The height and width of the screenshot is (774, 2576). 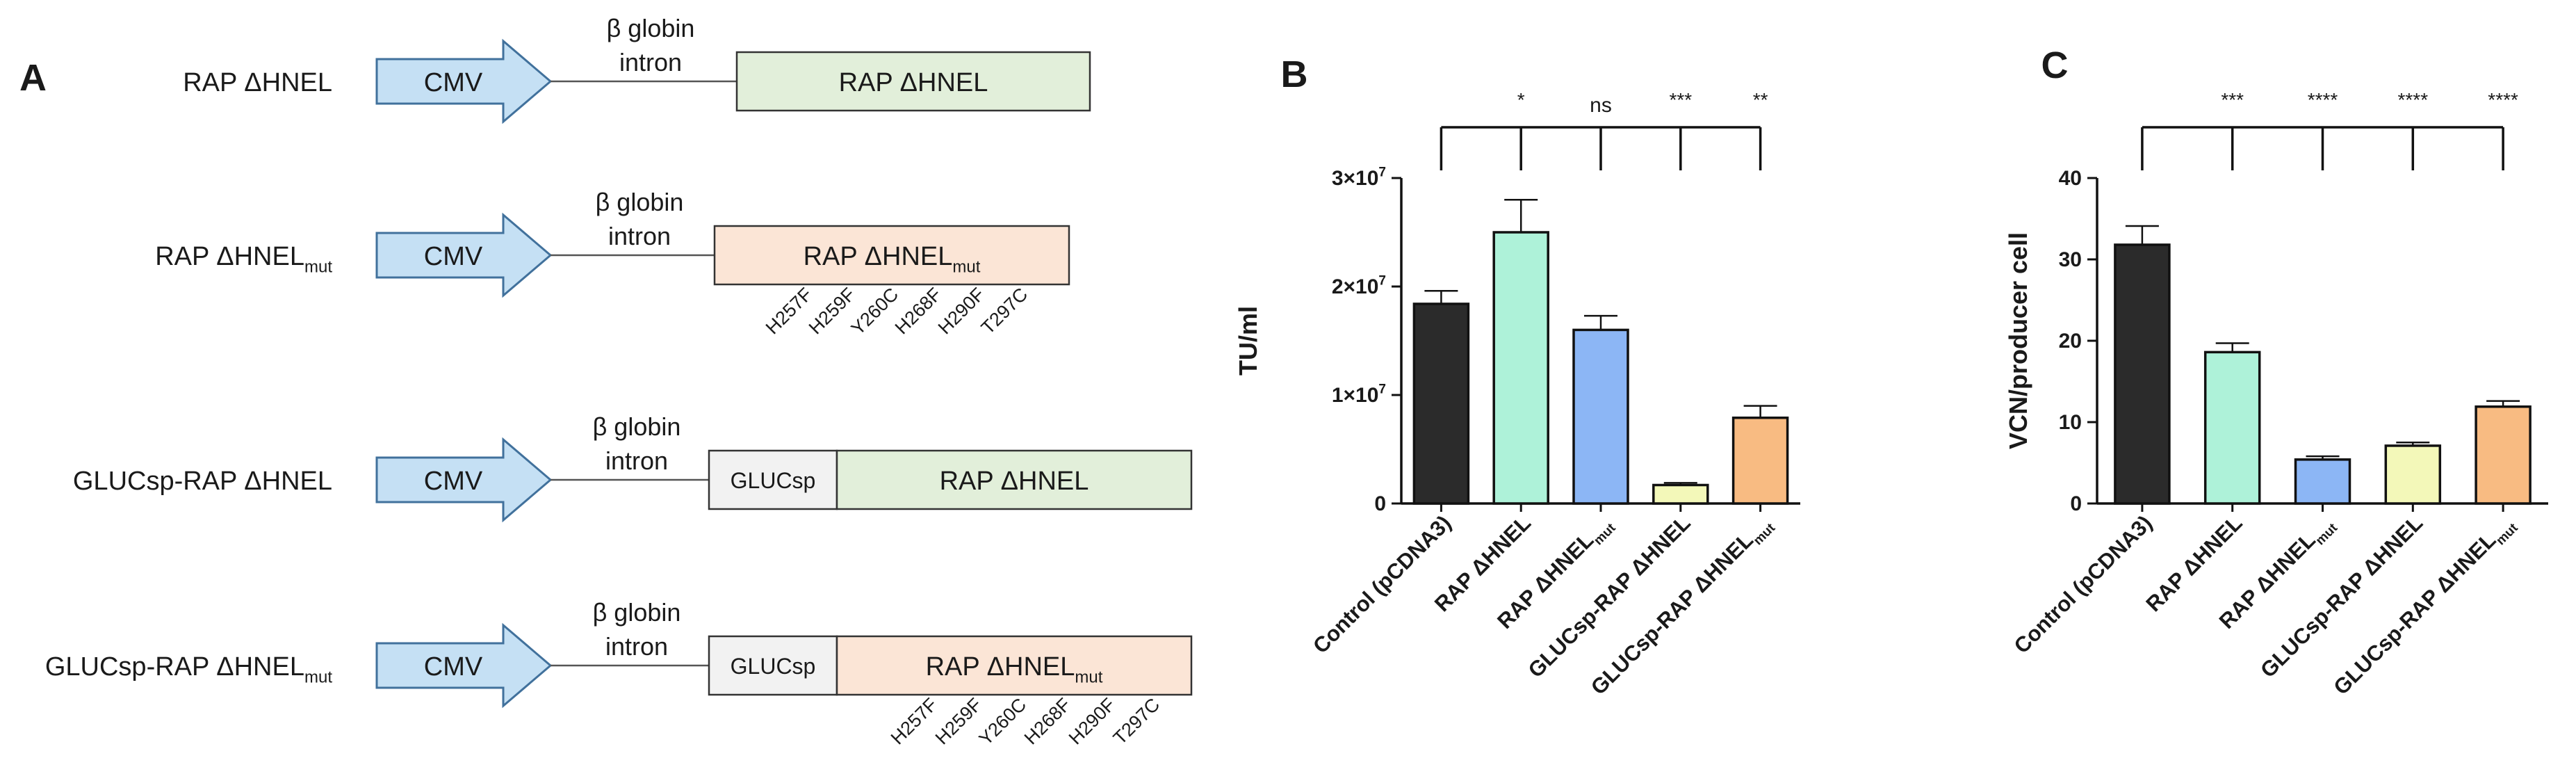 I want to click on construct-name: RAP ΔHNELmut, so click(x=243, y=259).